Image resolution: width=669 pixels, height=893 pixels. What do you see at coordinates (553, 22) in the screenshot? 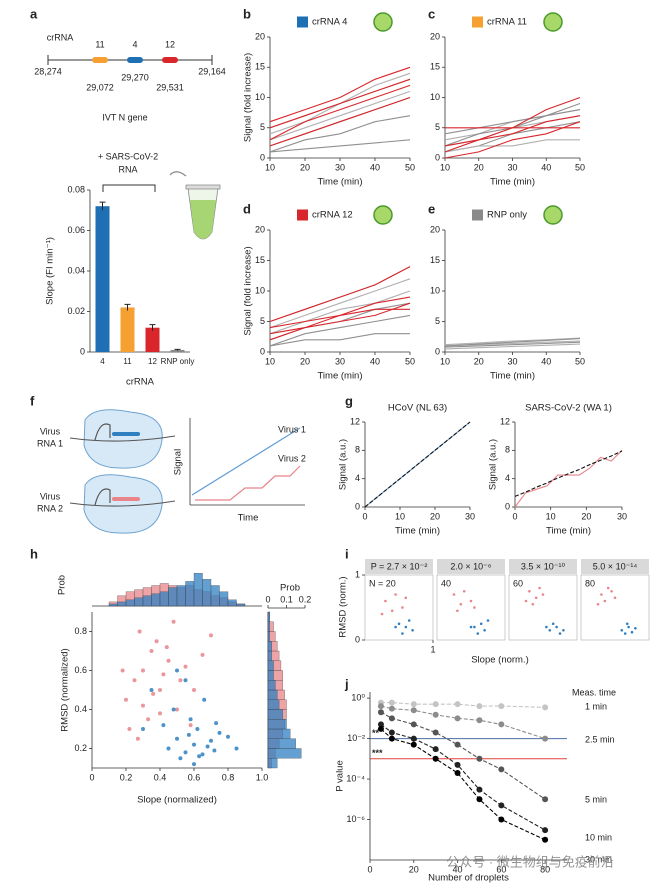
I see `cell-icon` at bounding box center [553, 22].